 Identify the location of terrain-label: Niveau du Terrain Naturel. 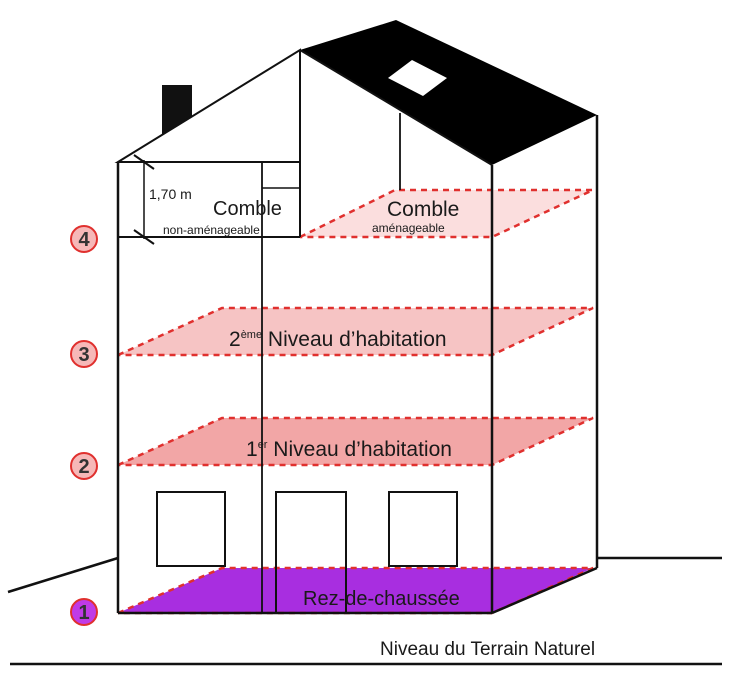
(487, 649).